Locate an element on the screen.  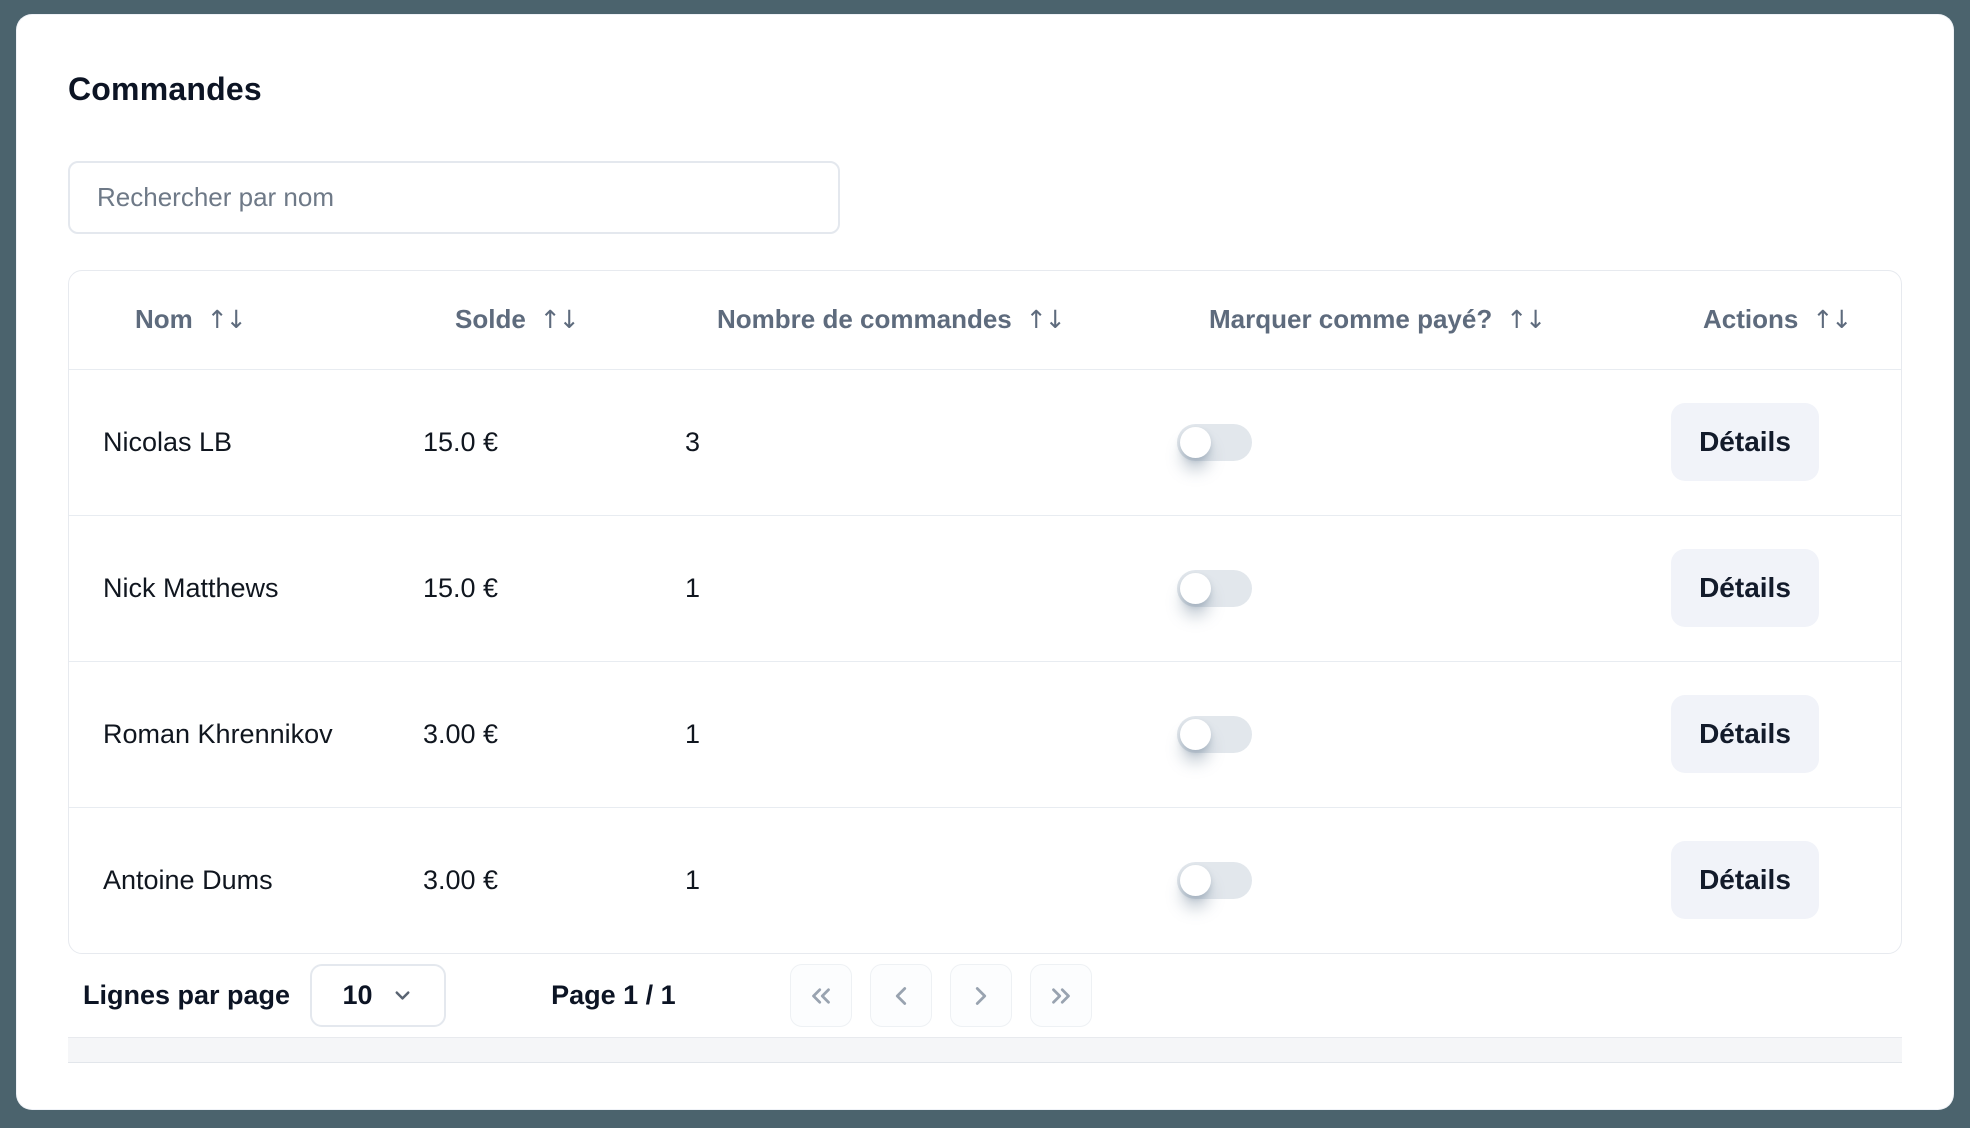
table-row: Antoine Dums 3.00 € 1 Détails is located at coordinates (985, 879).